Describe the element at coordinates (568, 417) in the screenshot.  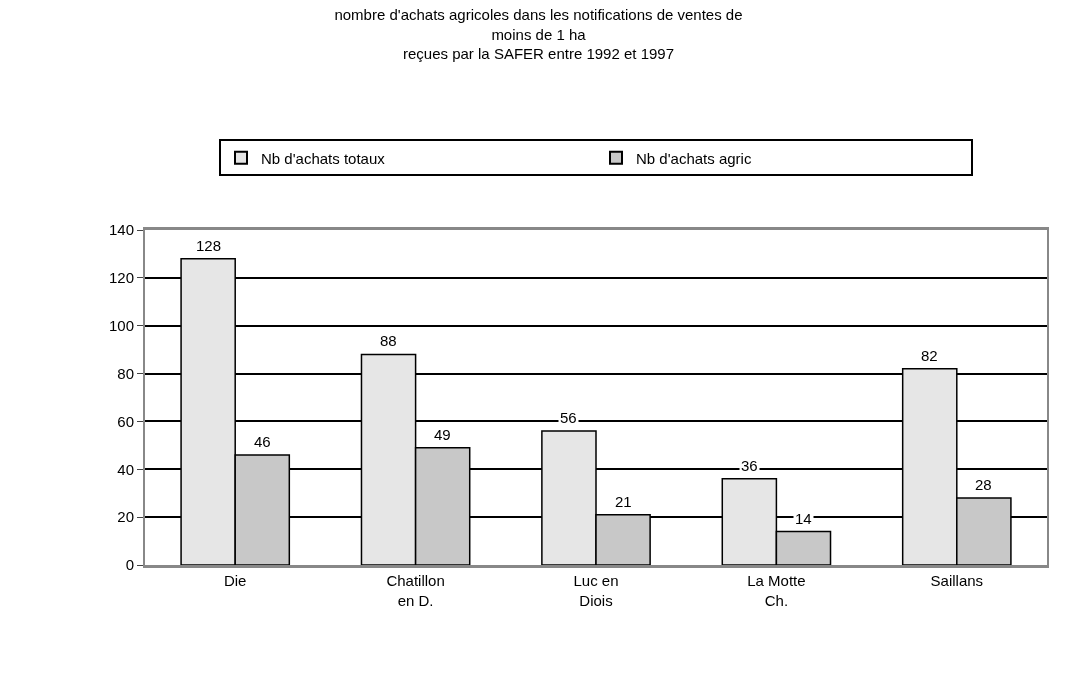
I see `data-label: 56` at that location.